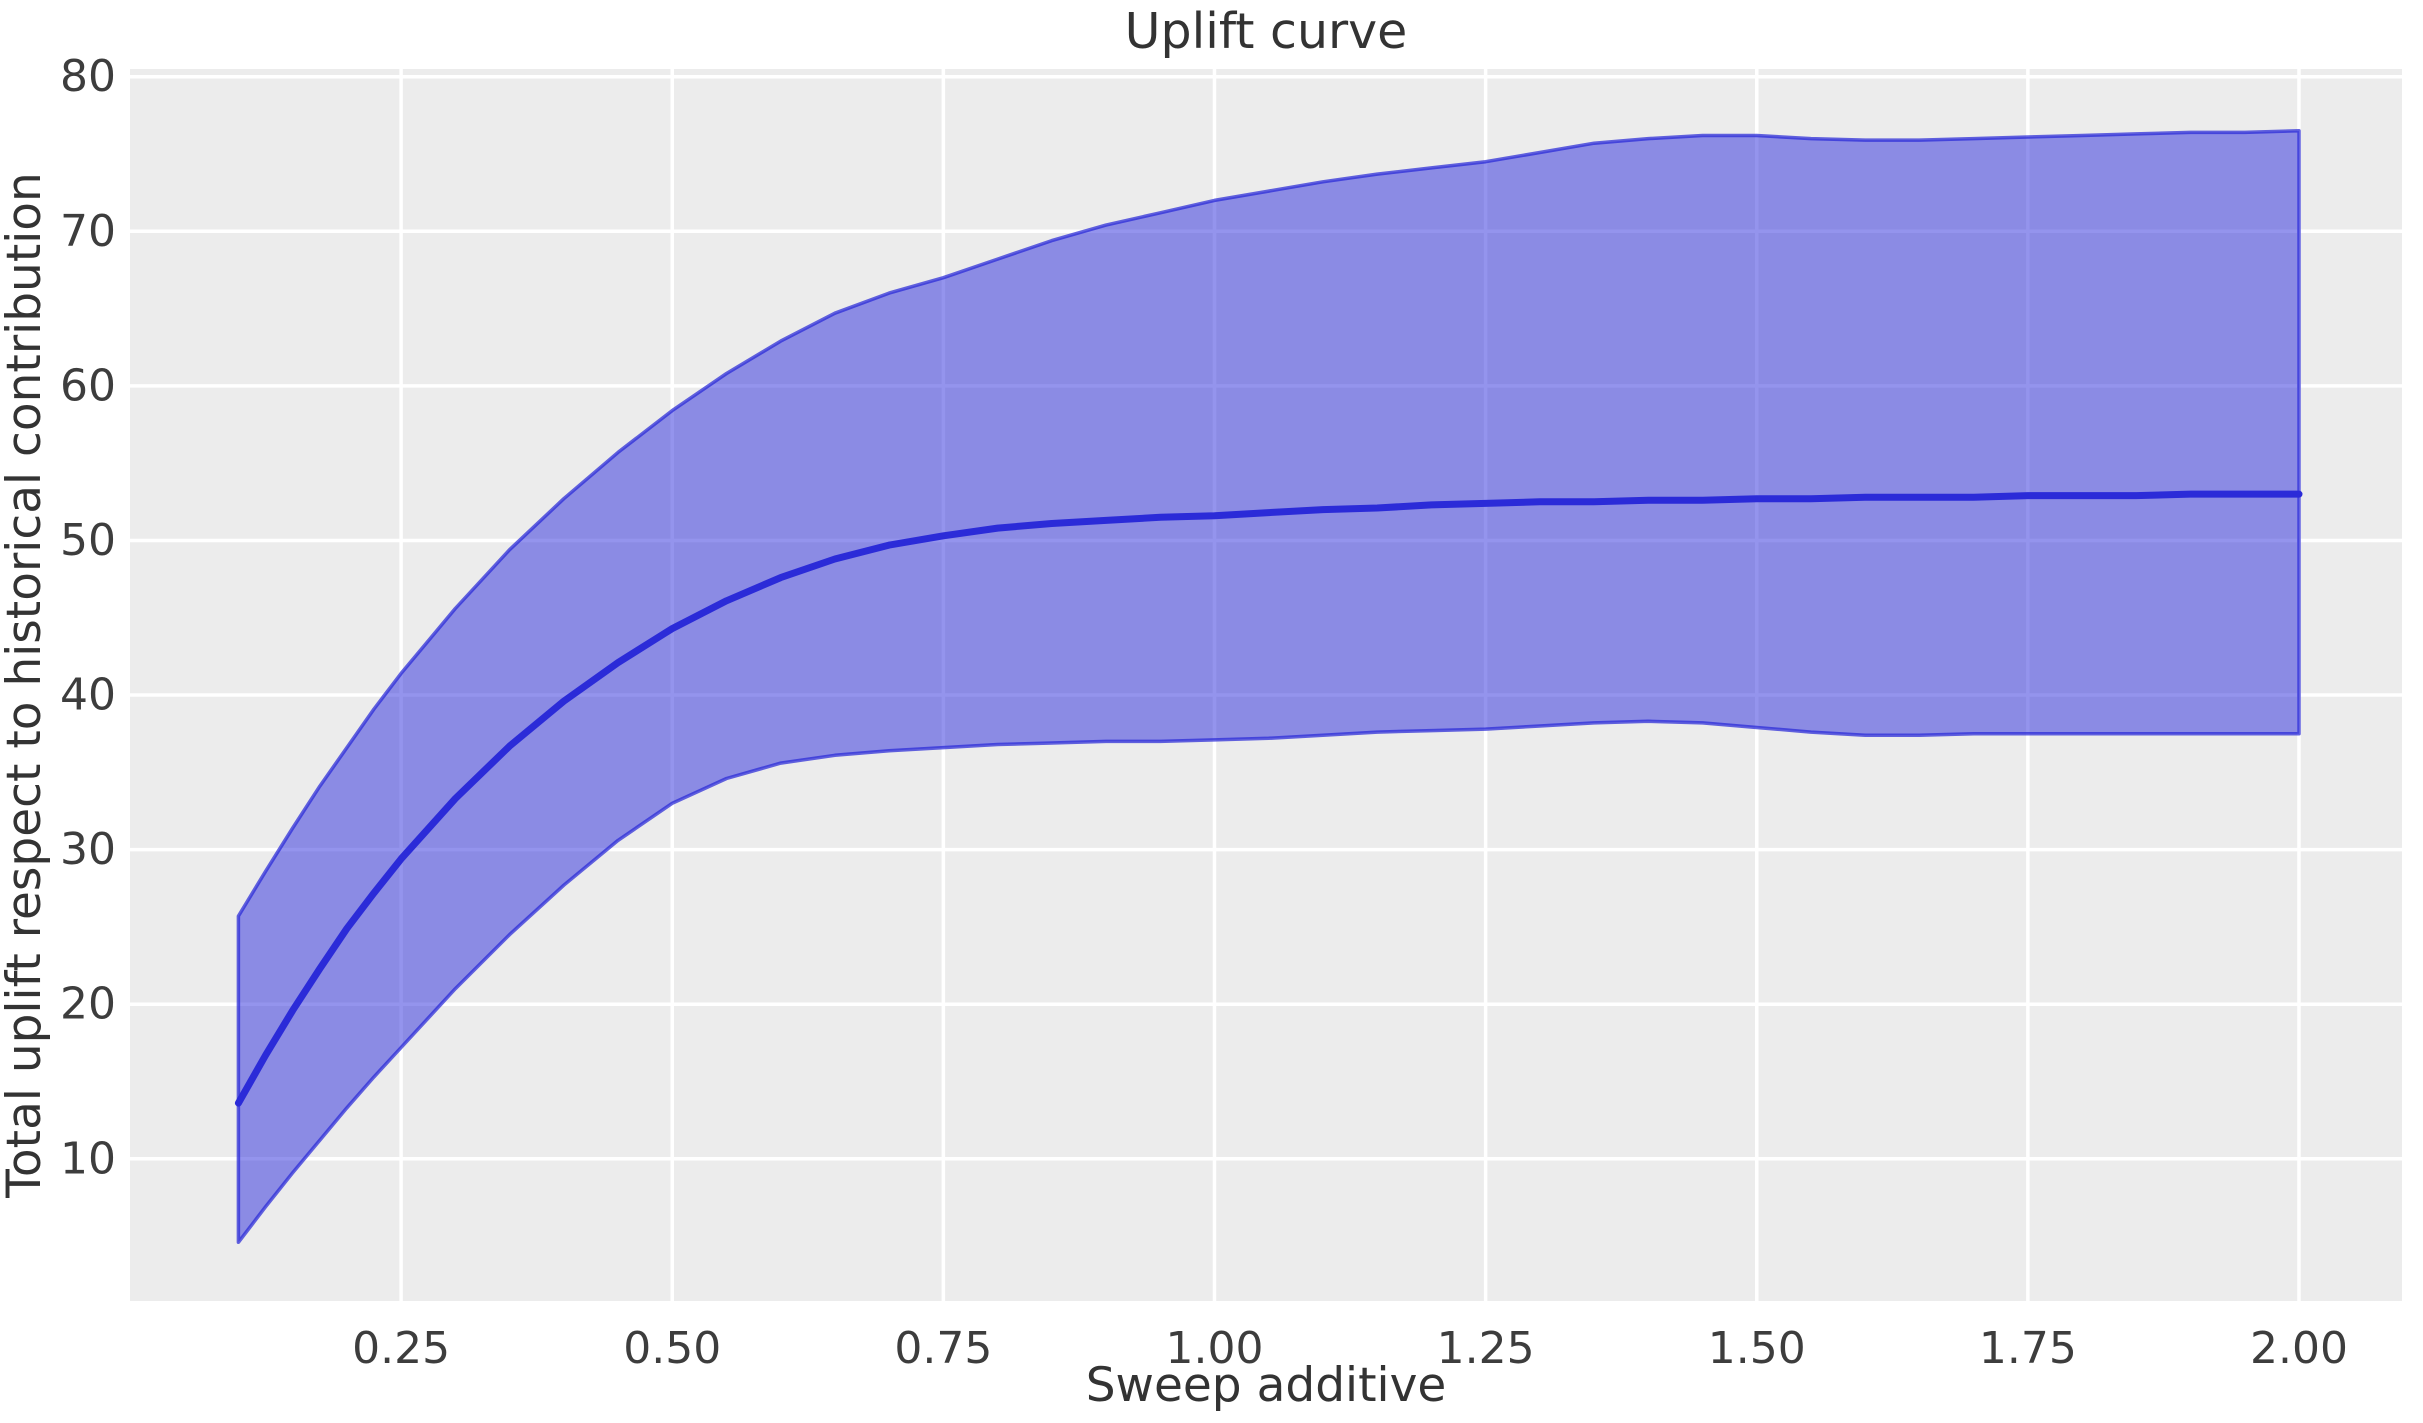 The width and height of the screenshot is (2423, 1423). I want to click on y-tick-label: 80, so click(88, 76).